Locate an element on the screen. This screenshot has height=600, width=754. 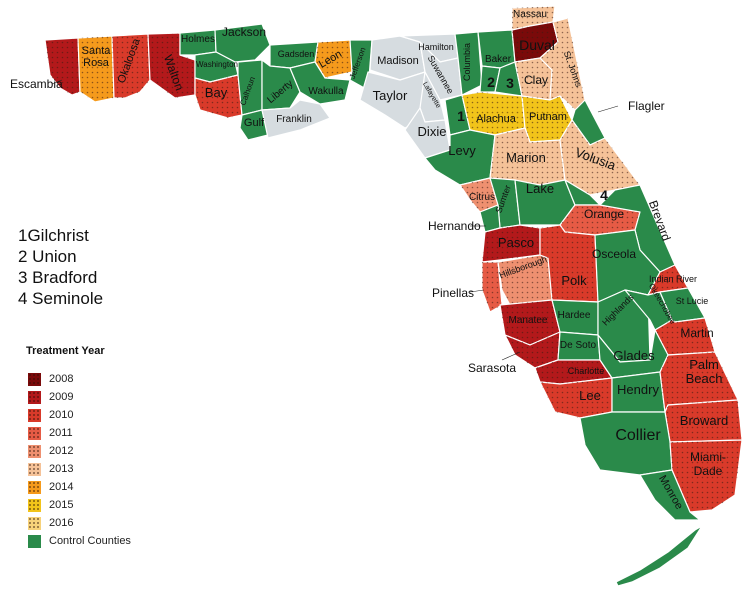
county-gulf is located at coordinates (254, 125).